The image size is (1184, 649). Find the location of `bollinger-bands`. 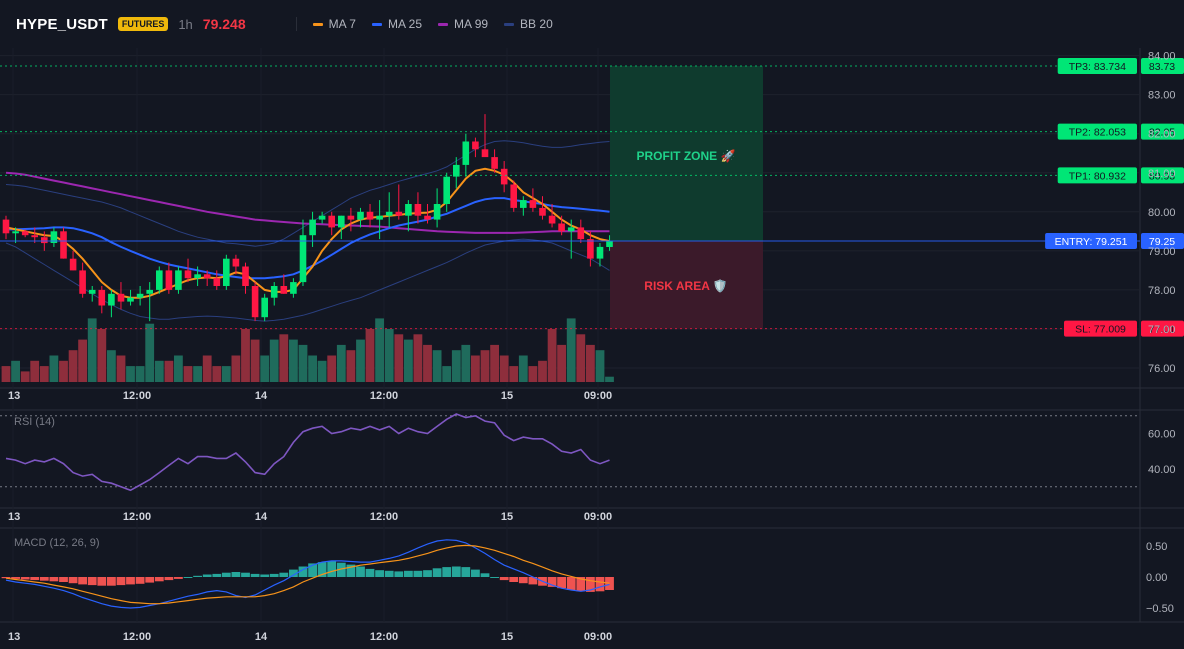

bollinger-bands is located at coordinates (307, 231).